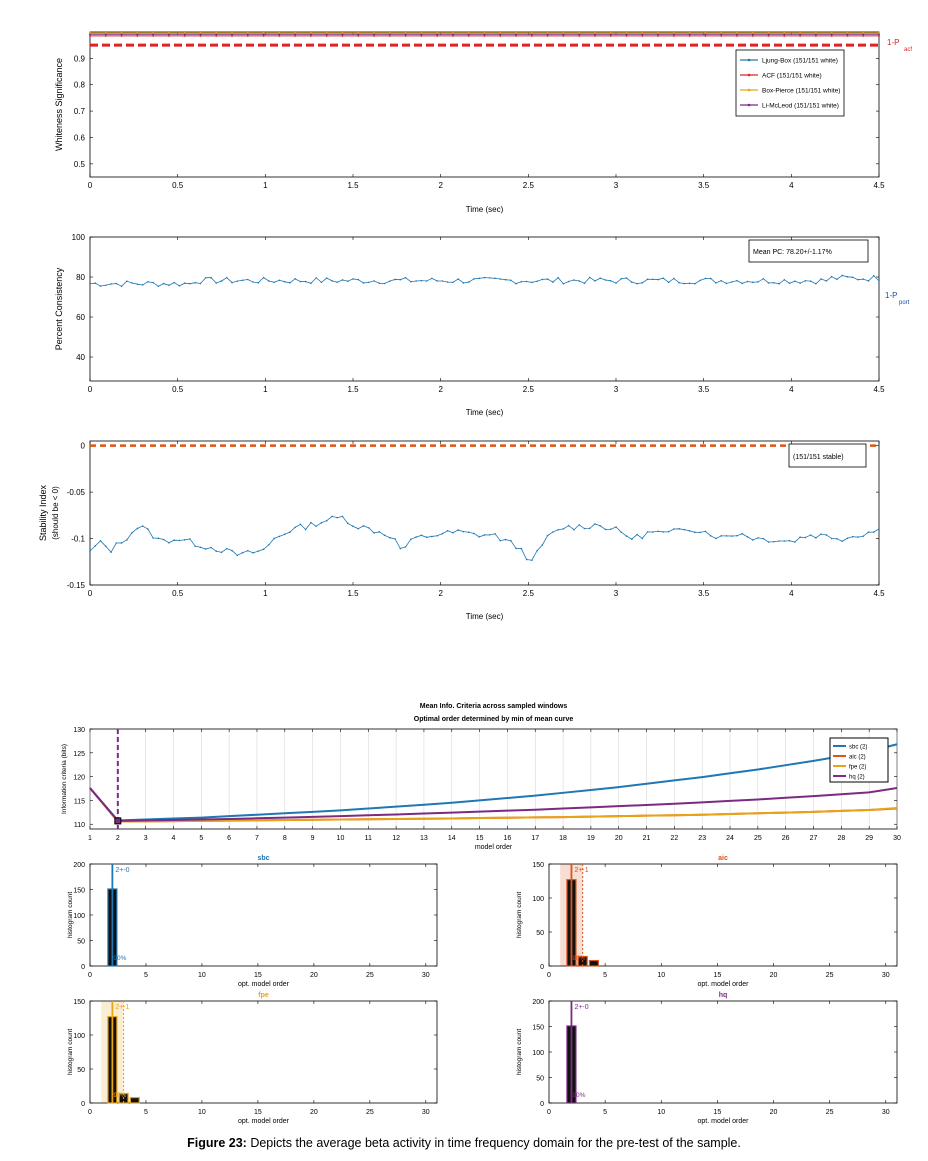  Describe the element at coordinates (619, 838) in the screenshot. I see `criteria-xtick-label: 20` at that location.